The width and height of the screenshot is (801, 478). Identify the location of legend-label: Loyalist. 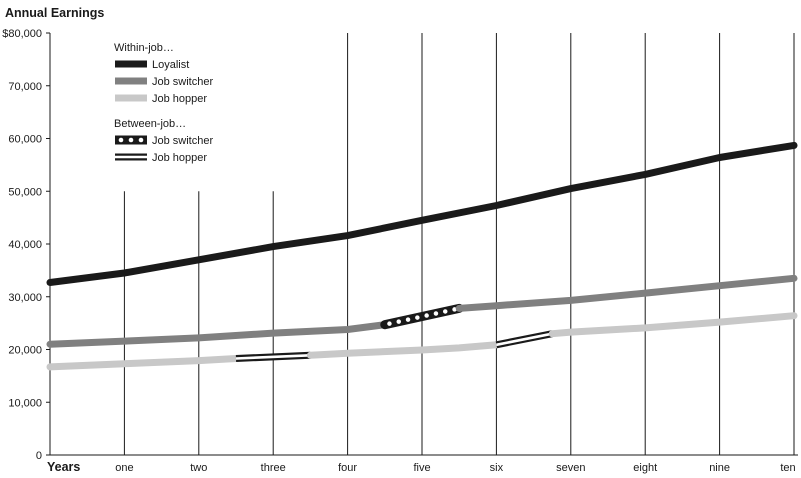
(170, 65).